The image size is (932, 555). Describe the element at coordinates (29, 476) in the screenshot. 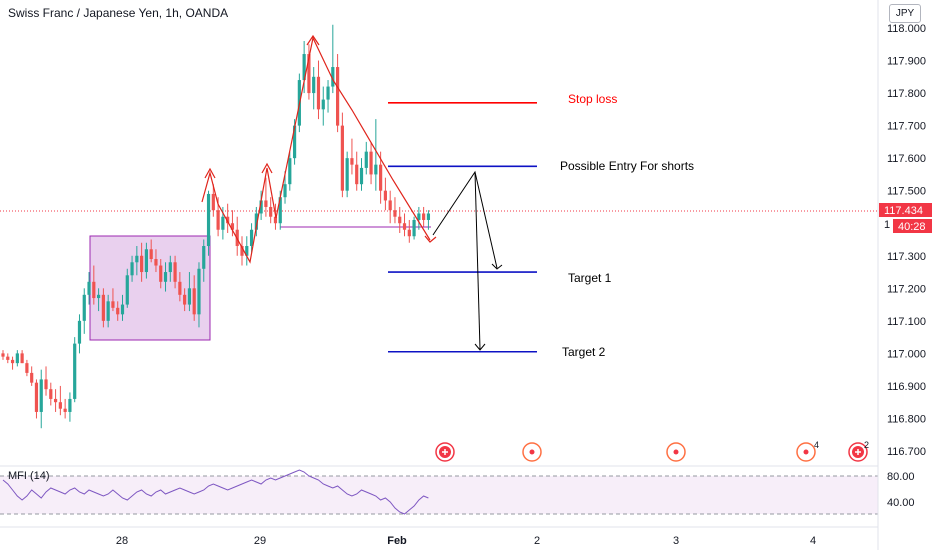

I see `mfi-indicator-label: MFI (14)` at that location.